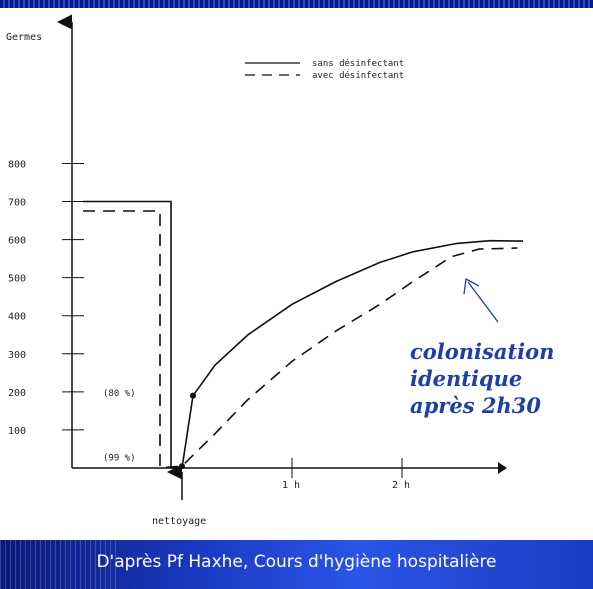 The image size is (593, 589). I want to click on annotations: (80 %) (99 %), so click(119, 426).